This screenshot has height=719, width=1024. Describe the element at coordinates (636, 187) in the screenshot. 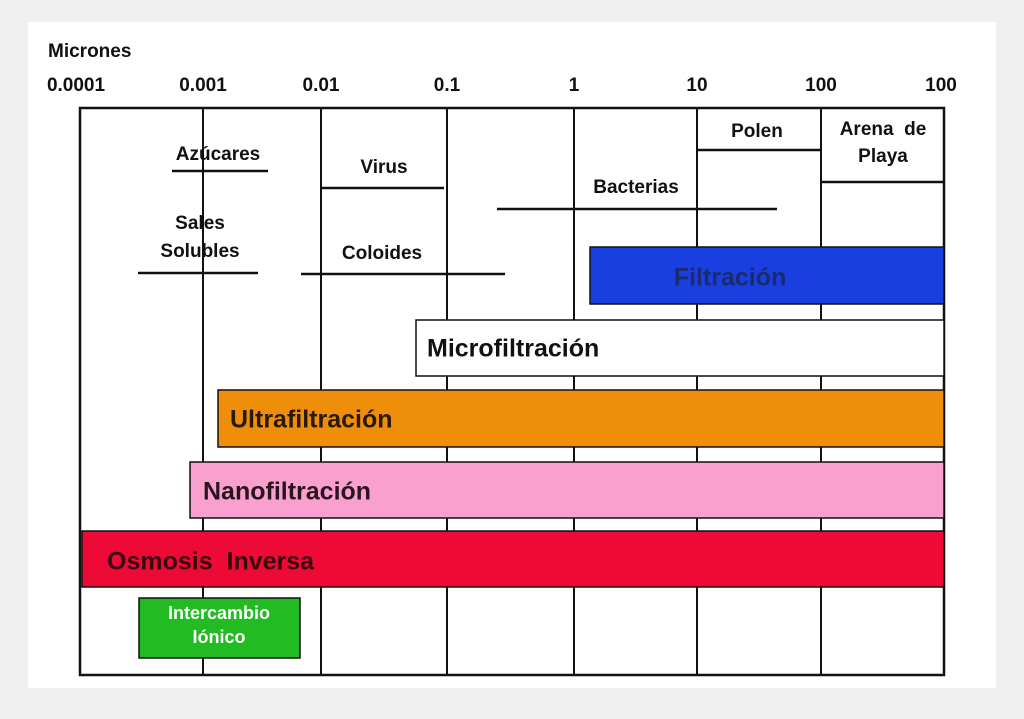

I see `particle-label: Bacterias` at that location.